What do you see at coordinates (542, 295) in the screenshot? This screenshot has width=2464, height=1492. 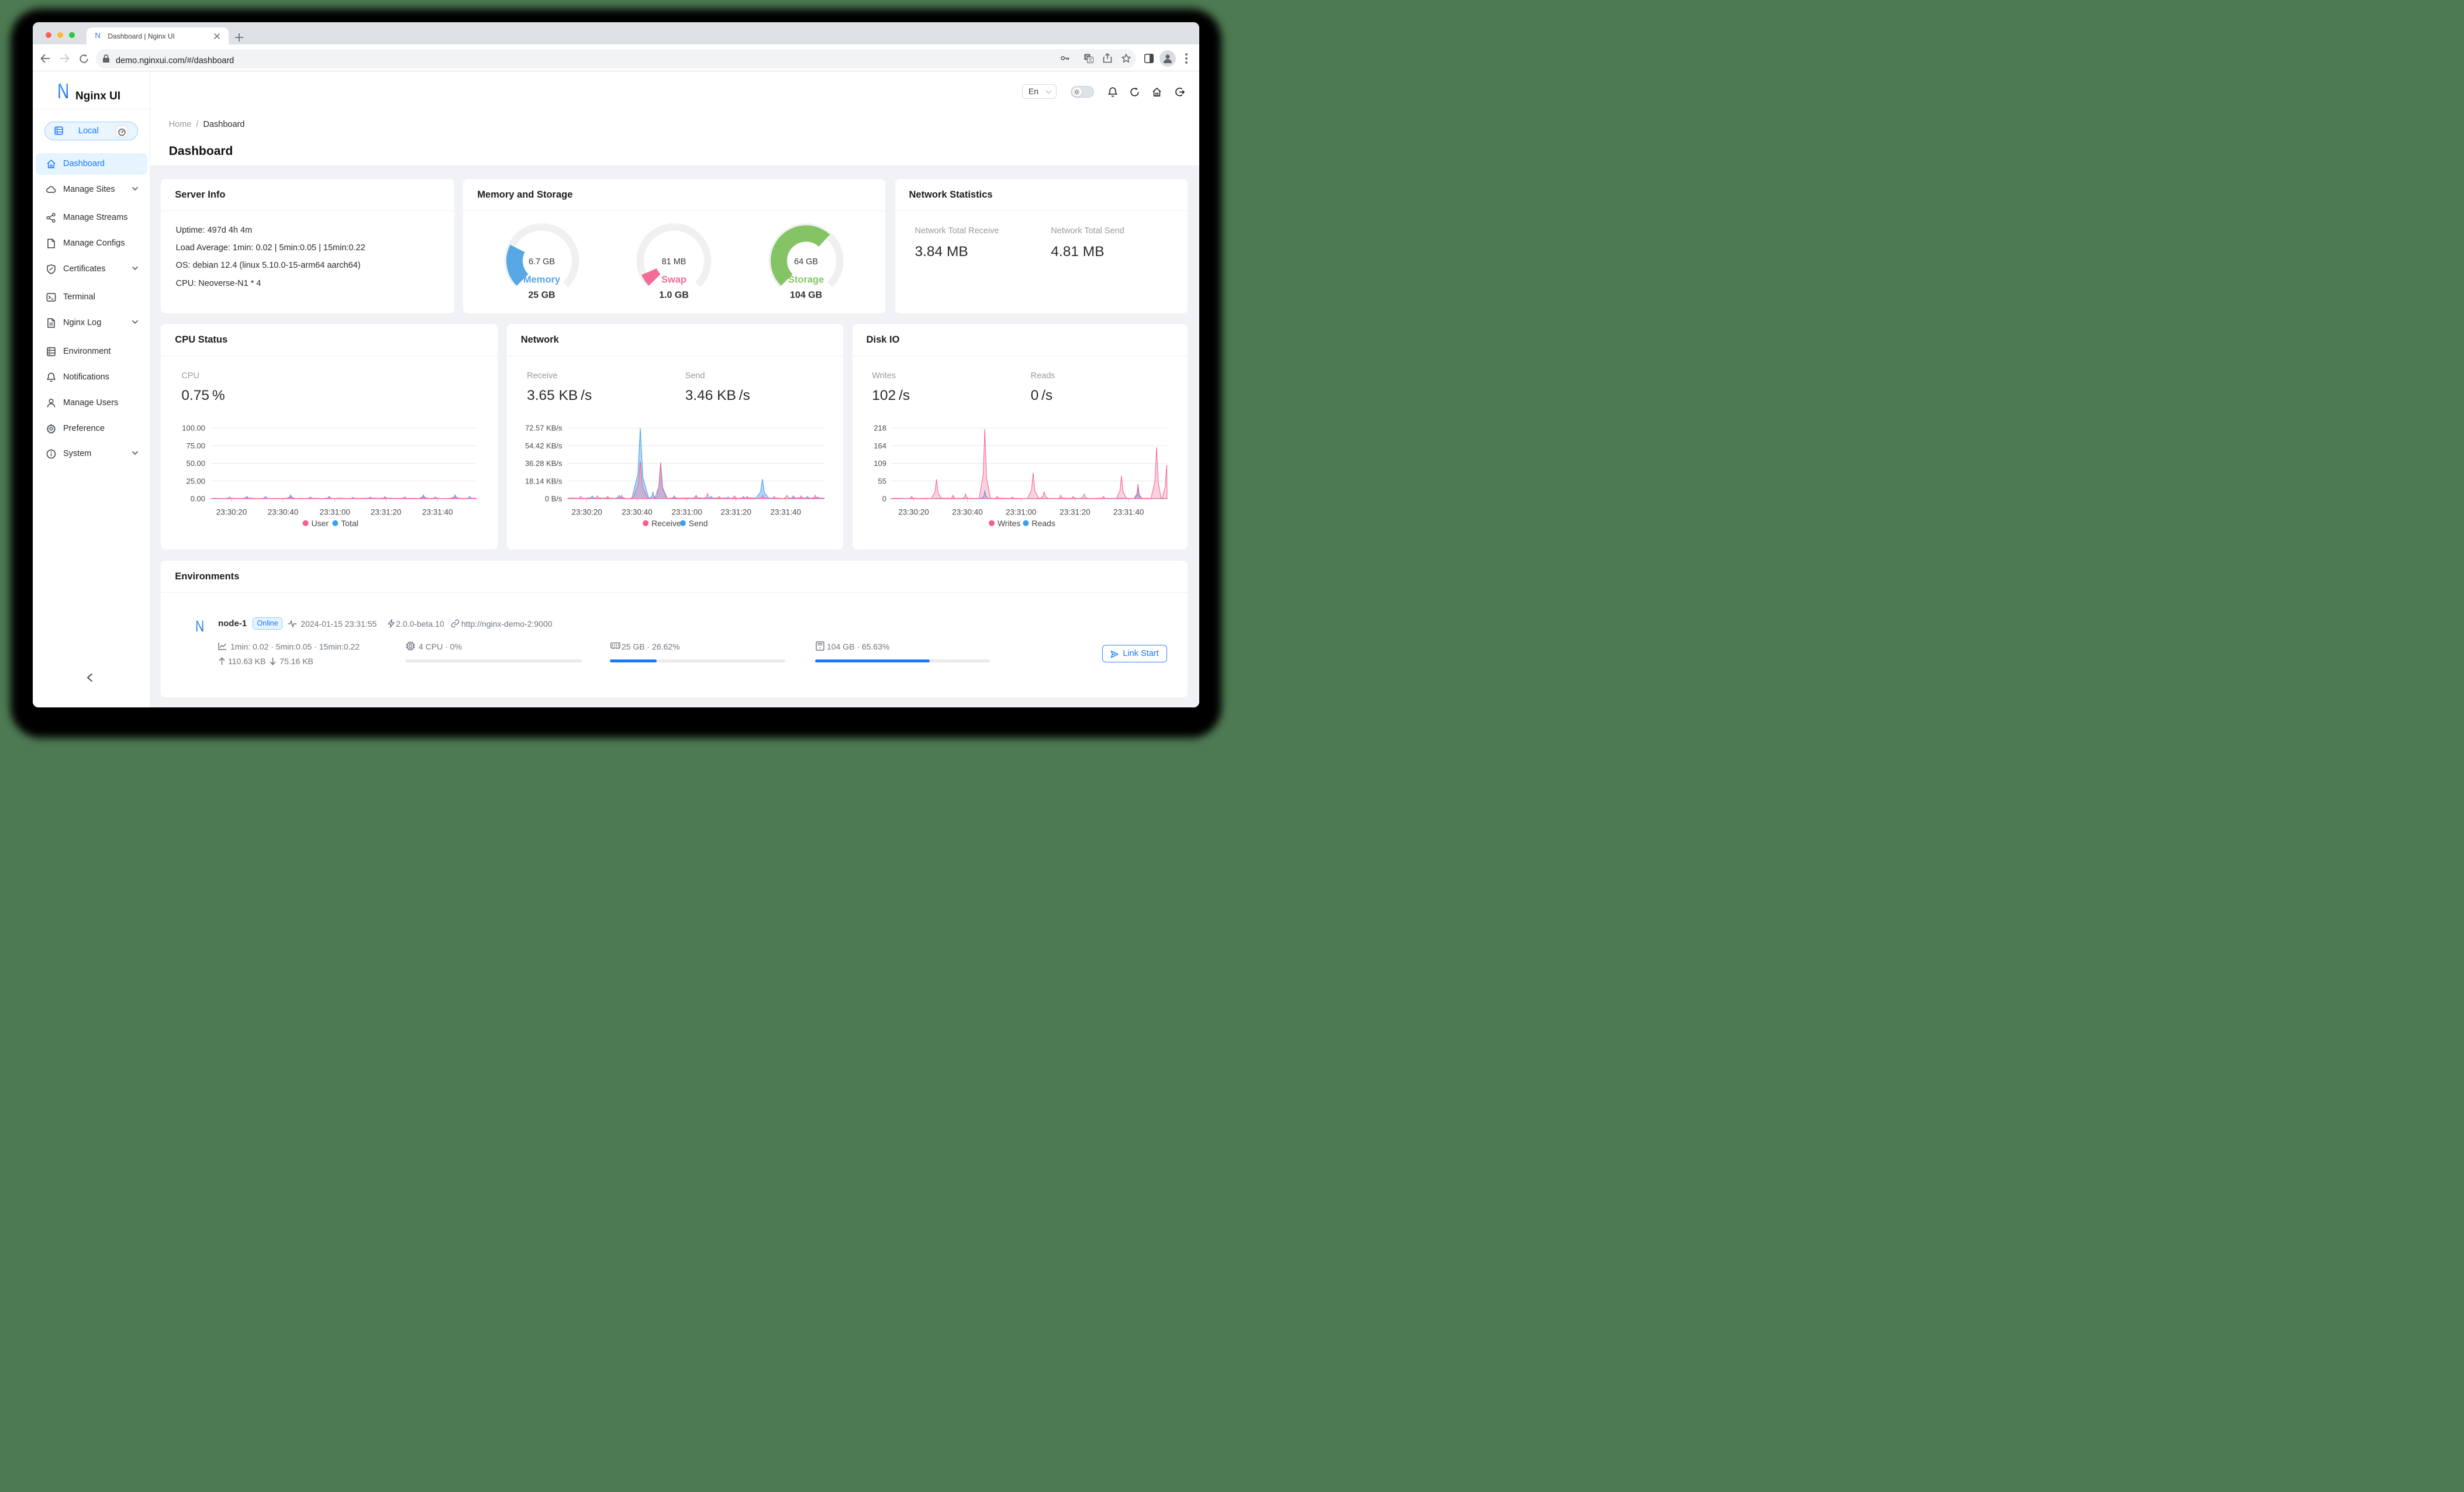 I see `svg-text: 25 GB` at bounding box center [542, 295].